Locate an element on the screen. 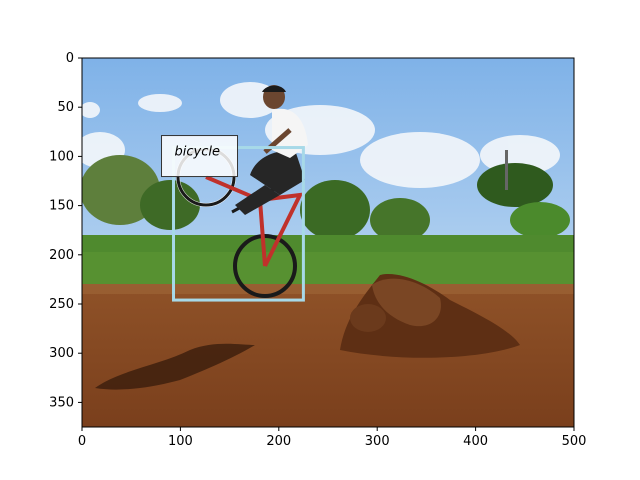 The width and height of the screenshot is (640, 480). y-tick-label: 150 is located at coordinates (61, 206).